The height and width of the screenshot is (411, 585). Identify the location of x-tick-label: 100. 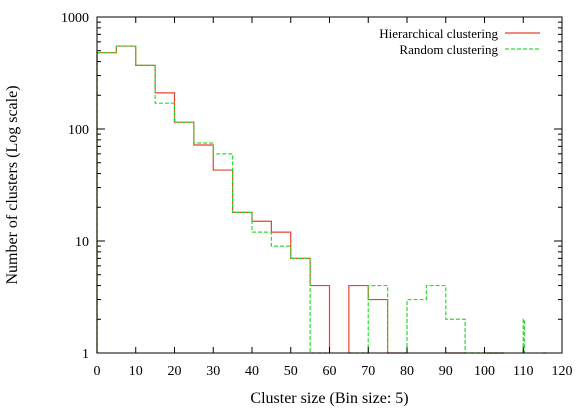
(484, 371).